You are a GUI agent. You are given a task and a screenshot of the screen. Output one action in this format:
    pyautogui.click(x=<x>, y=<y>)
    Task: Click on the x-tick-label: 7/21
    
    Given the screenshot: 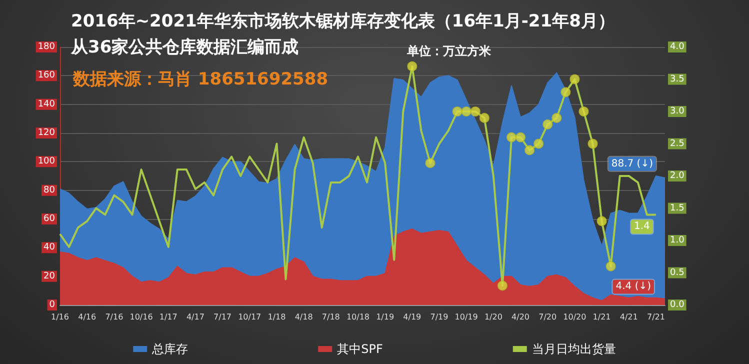 What is the action you would take?
    pyautogui.click(x=655, y=317)
    